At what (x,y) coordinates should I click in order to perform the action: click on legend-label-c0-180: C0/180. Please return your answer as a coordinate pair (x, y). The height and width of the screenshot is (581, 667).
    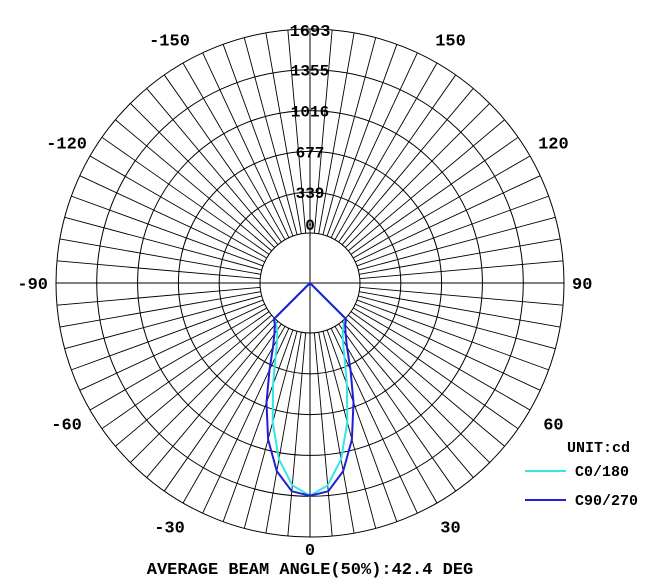
    Looking at the image, I should click on (602, 472).